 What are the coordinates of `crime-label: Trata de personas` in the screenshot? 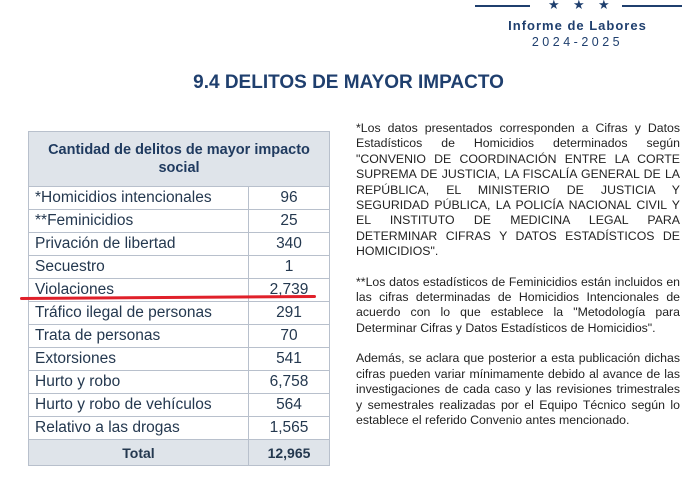 It's located at (138, 336).